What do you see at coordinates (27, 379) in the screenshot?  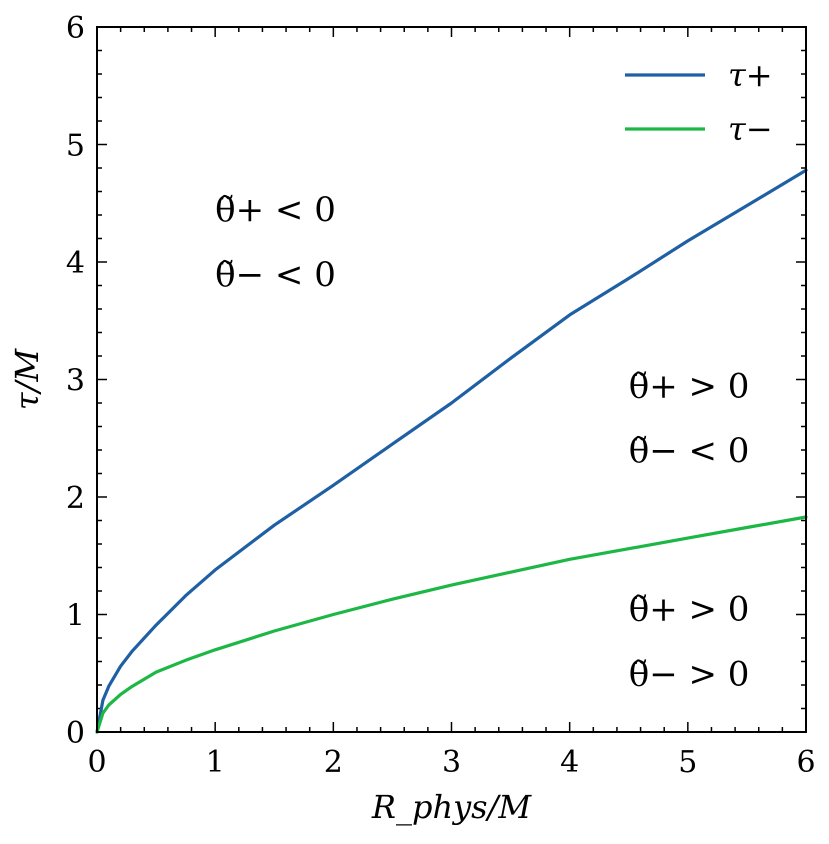 I see `y-axis-label: τ/M` at bounding box center [27, 379].